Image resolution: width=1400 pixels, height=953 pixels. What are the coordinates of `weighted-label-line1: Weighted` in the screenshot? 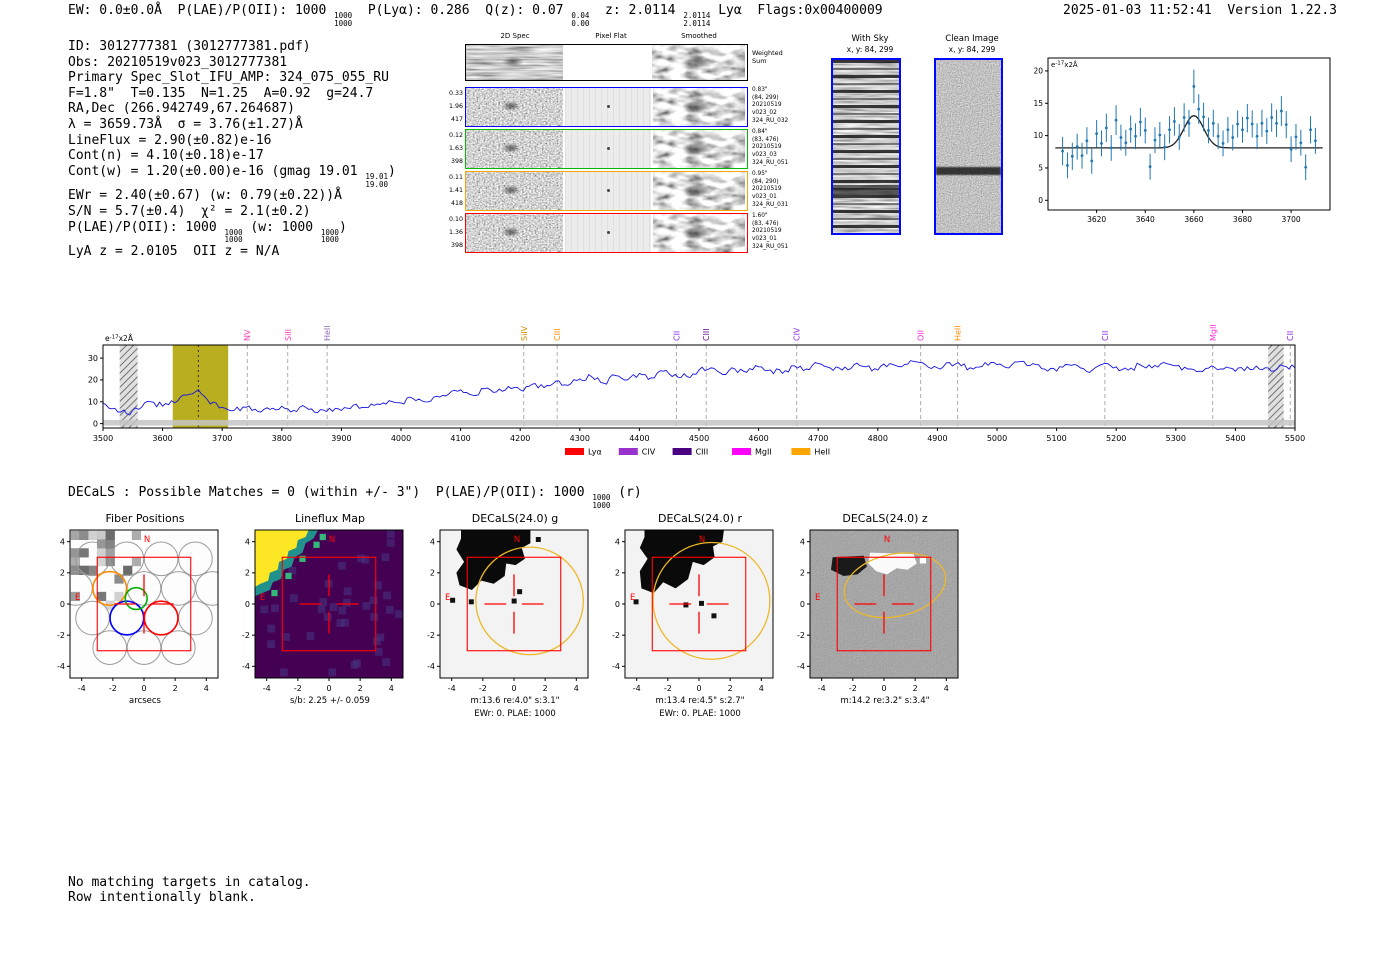 It's located at (767, 53).